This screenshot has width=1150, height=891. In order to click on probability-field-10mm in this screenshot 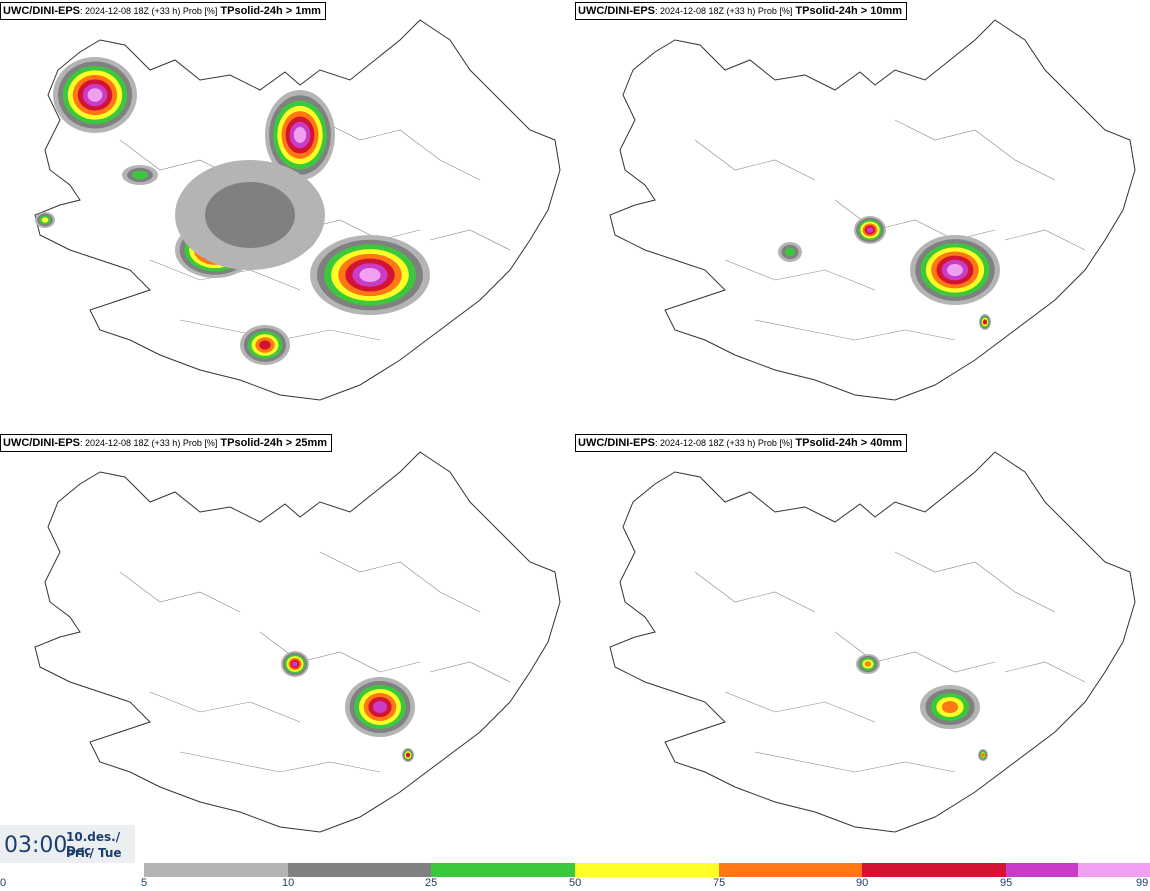, I will do `click(889, 273)`.